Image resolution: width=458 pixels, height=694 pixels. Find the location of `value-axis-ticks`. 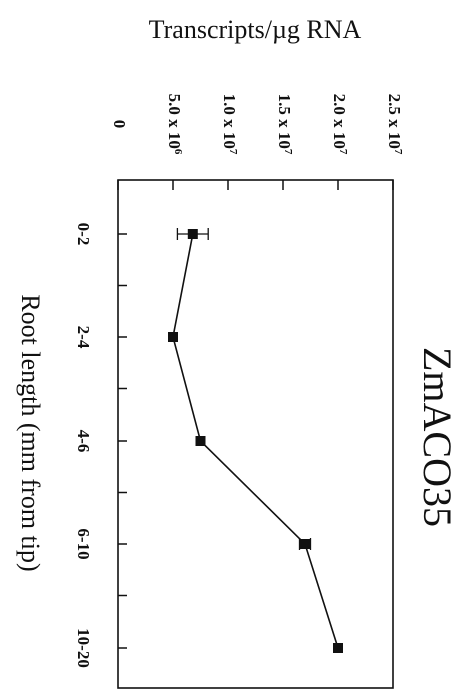

value-axis-ticks is located at coordinates (255, 185).